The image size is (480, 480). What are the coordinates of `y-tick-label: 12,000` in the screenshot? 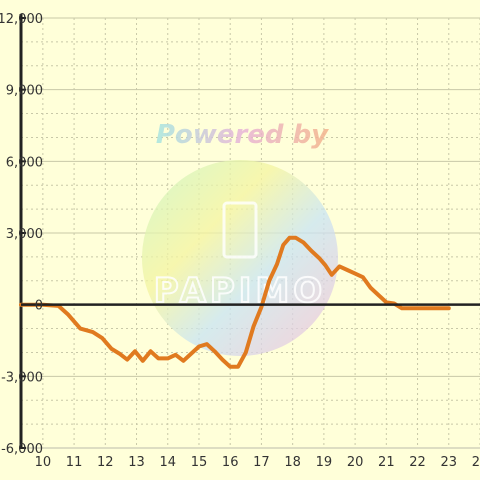 It's located at (21, 19).